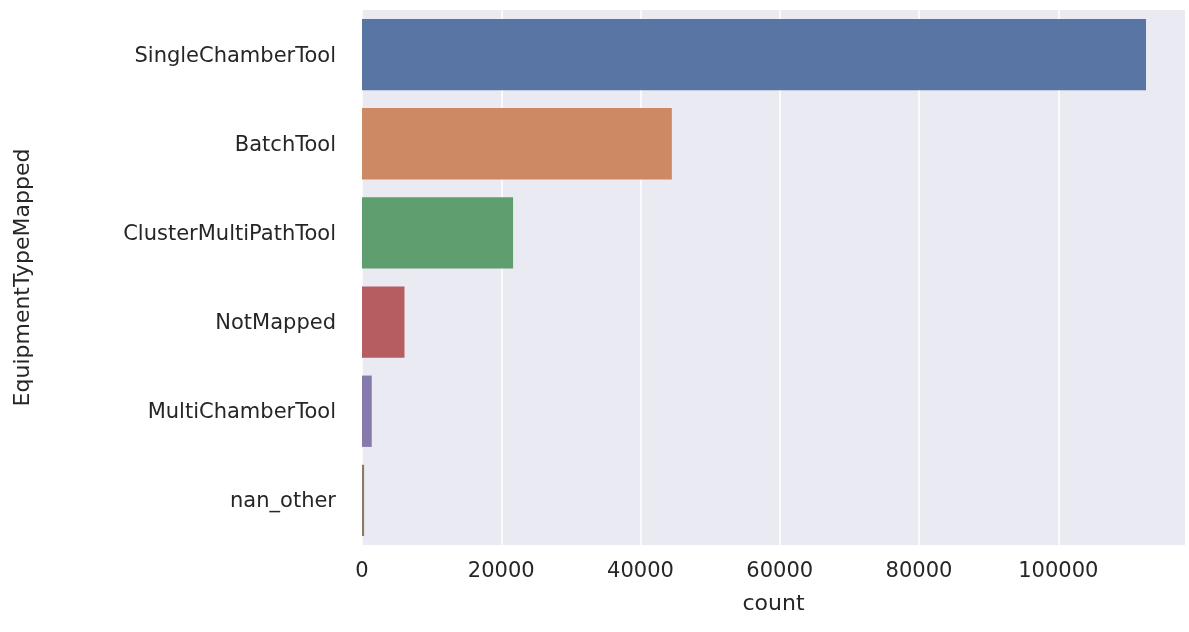 This screenshot has height=632, width=1189. Describe the element at coordinates (241, 411) in the screenshot. I see `y-tick-label: MultiChamberTool` at that location.